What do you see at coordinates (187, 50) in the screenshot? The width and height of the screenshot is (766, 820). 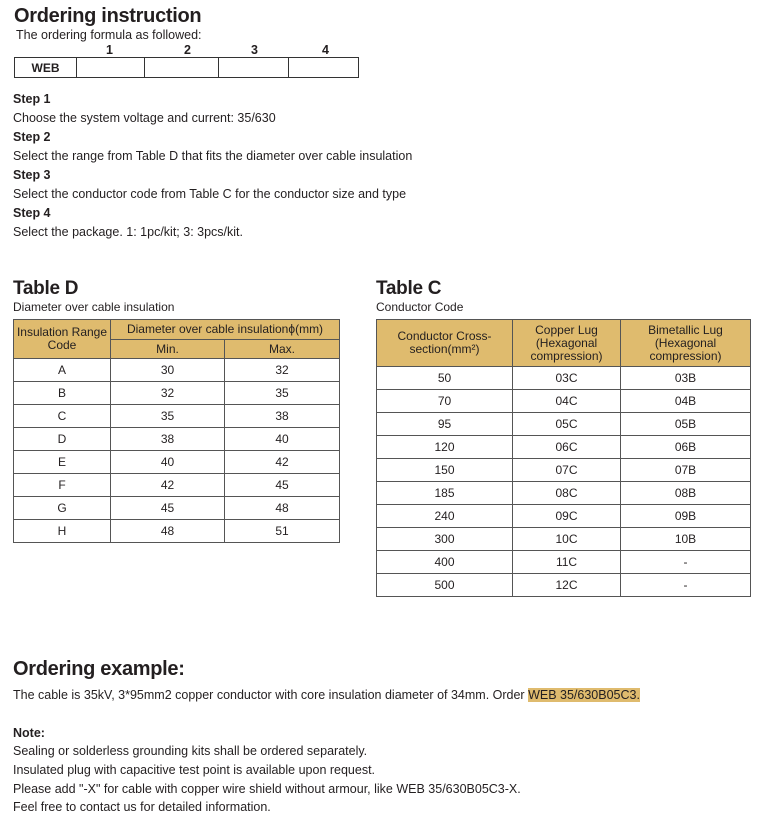 I see `formula-number-2: 2` at bounding box center [187, 50].